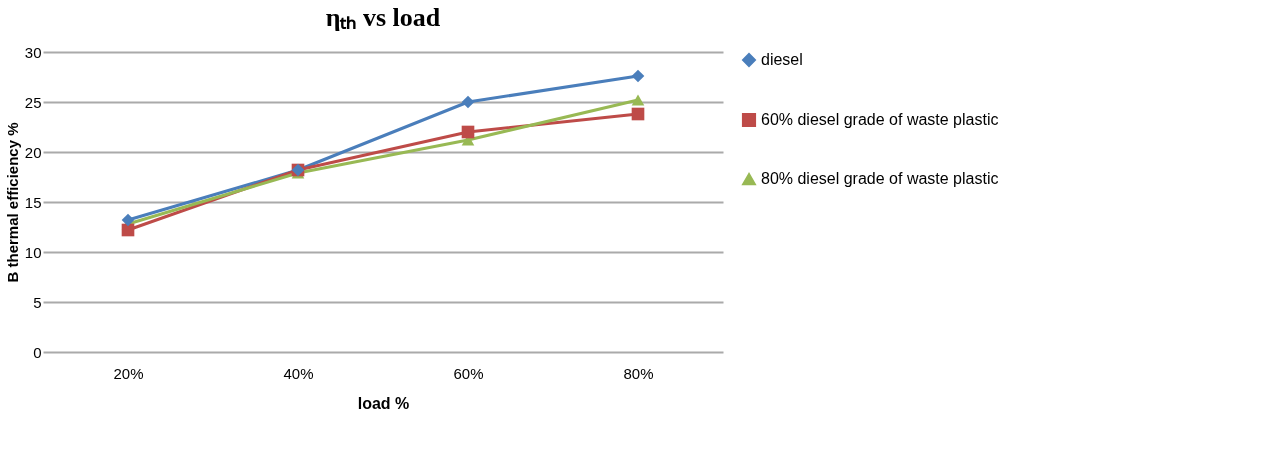 This screenshot has width=1271, height=463. Describe the element at coordinates (880, 119) in the screenshot. I see `legend-label: 60% diesel grade of waste plastic` at that location.